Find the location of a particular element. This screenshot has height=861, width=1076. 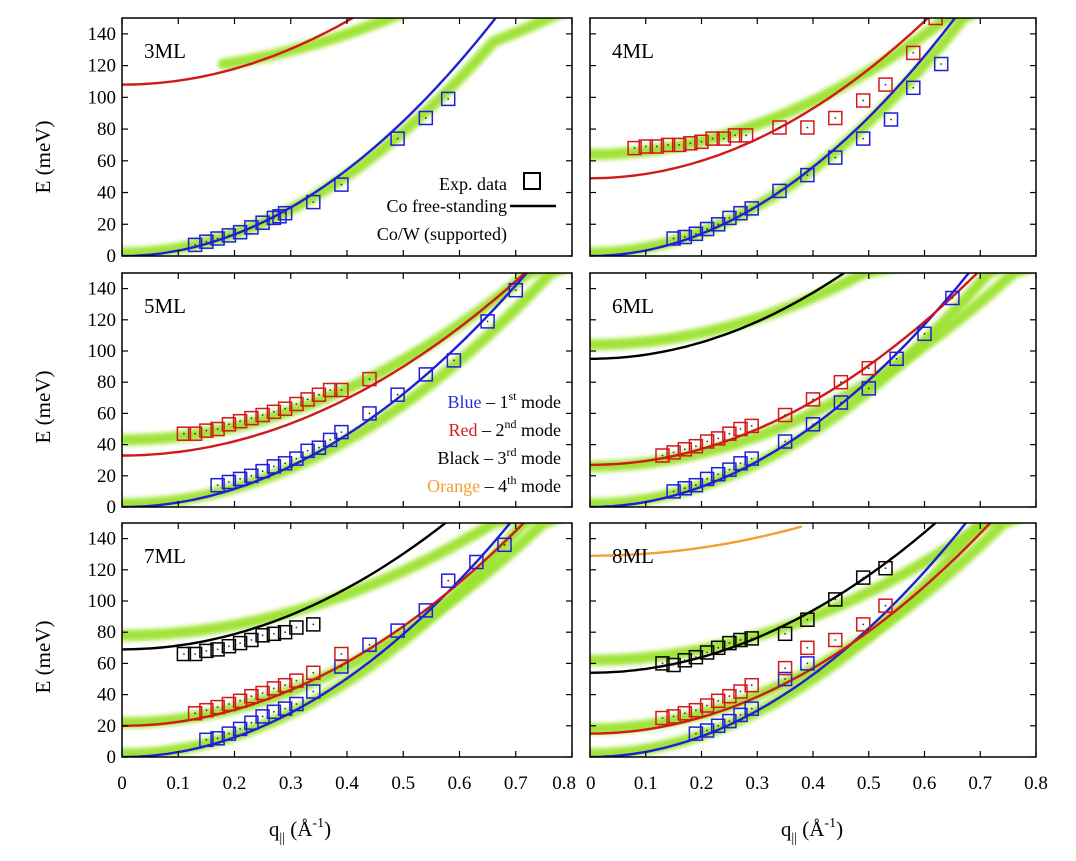

x-axis-label-right: q|| (Å-1) is located at coordinates (812, 831).